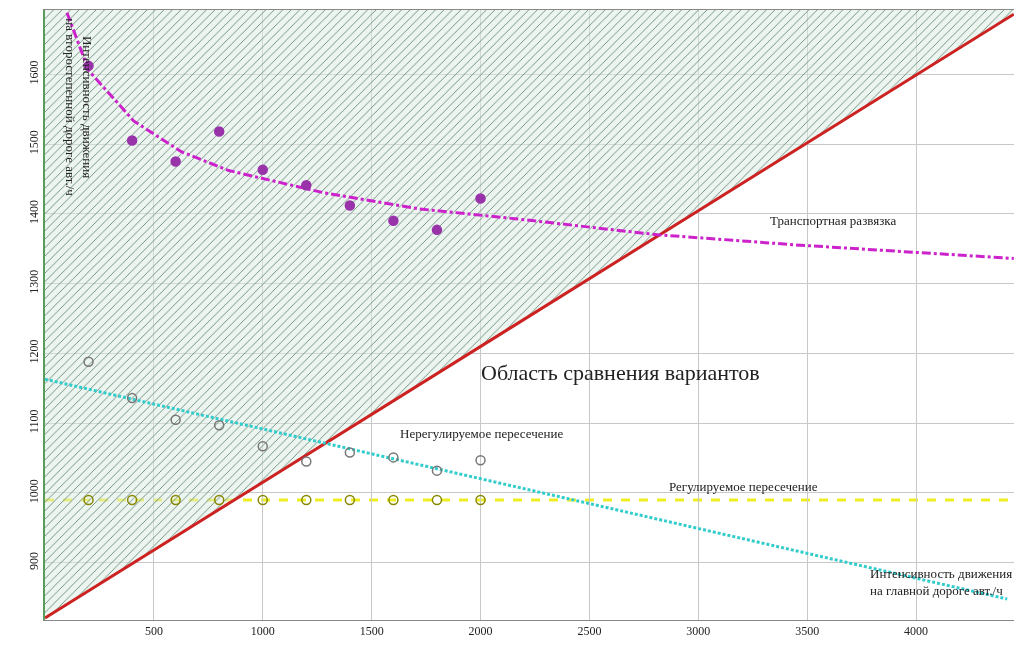 Image resolution: width=1024 pixels, height=650 pixels. Describe the element at coordinates (34, 421) in the screenshot. I see `y-tick-label: 1100` at that location.